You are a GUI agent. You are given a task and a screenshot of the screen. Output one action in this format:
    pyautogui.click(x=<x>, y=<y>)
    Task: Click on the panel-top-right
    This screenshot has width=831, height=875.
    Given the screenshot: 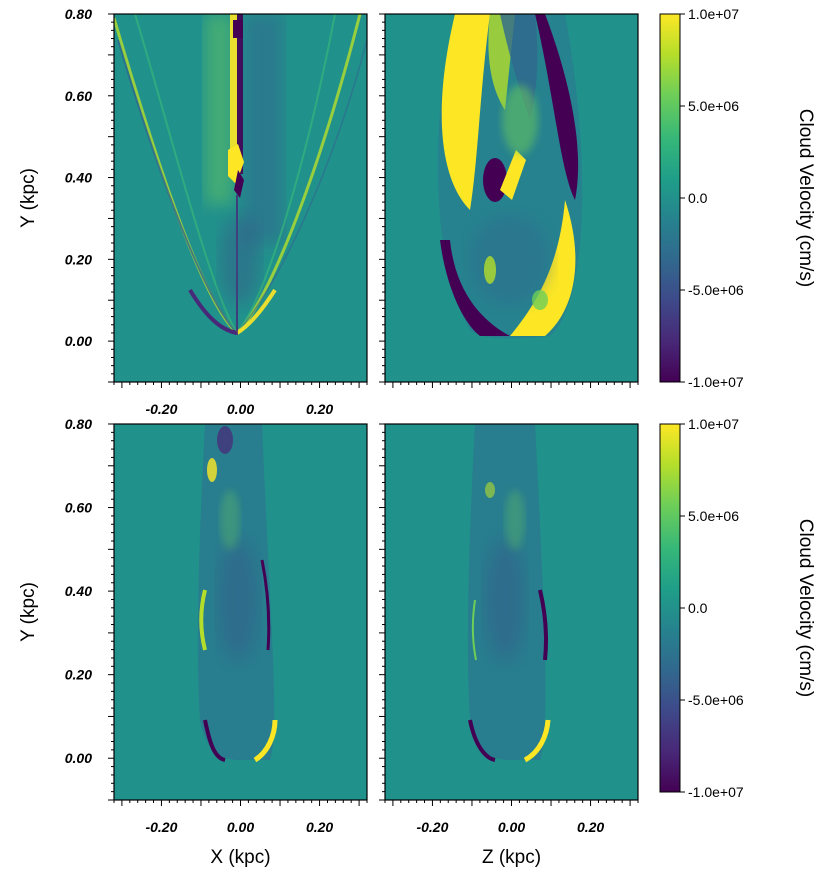 What is the action you would take?
    pyautogui.click(x=511, y=198)
    